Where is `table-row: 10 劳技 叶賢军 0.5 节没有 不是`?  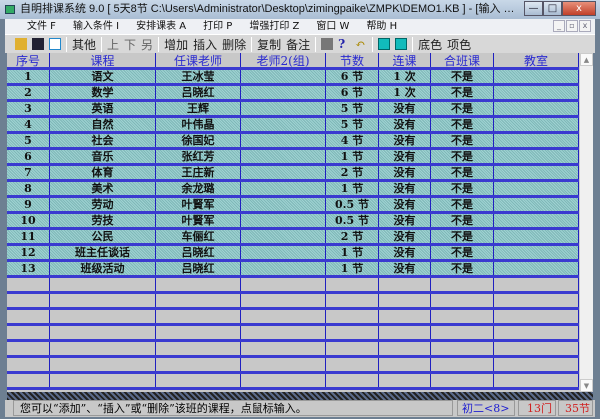
table-row: 10 劳技 叶賢军 0.5 节没有 不是 is located at coordinates (293, 222).